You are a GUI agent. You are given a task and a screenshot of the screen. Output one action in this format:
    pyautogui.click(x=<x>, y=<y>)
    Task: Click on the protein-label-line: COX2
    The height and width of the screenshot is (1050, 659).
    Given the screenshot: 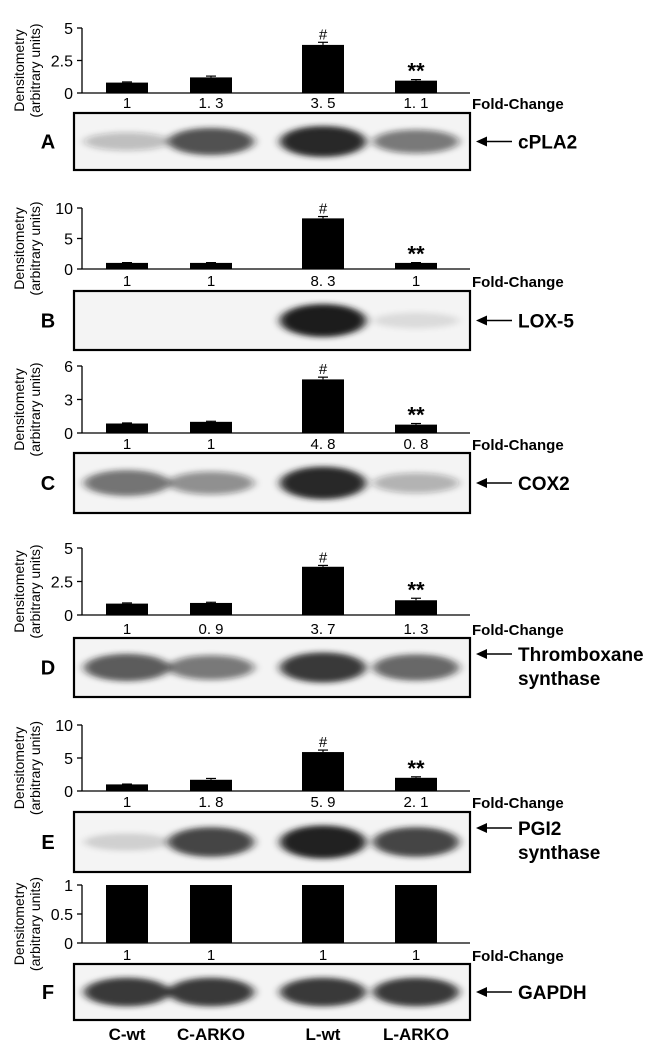 What is the action you would take?
    pyautogui.click(x=544, y=484)
    